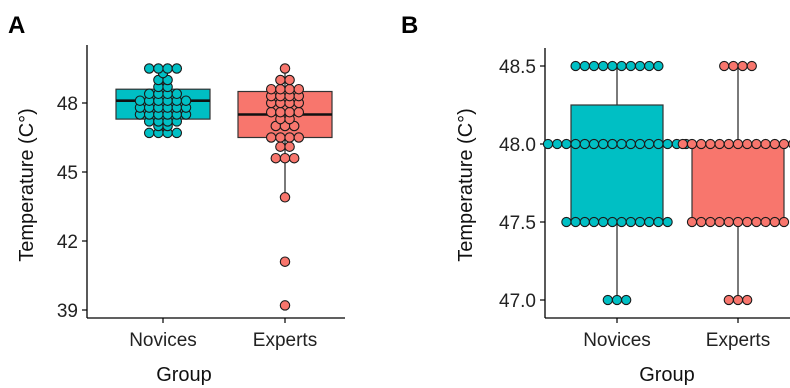 Image resolution: width=790 pixels, height=388 pixels. What do you see at coordinates (67, 173) in the screenshot?
I see `panel-a-y-tick-label: 45` at bounding box center [67, 173].